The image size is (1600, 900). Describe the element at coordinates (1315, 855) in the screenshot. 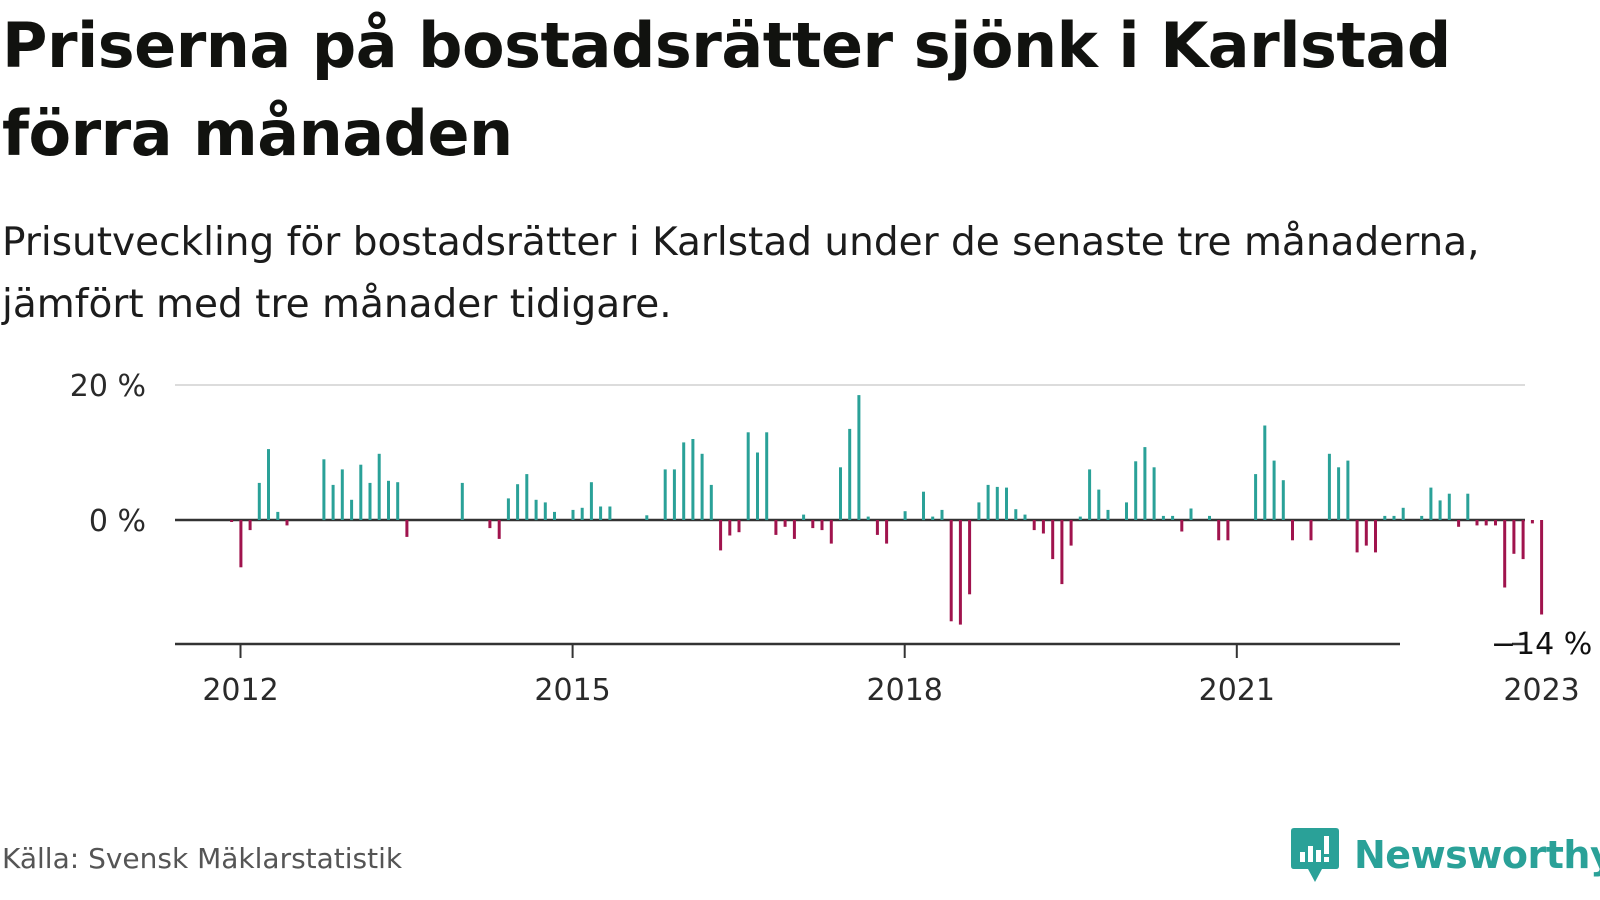

I see `newsworthy-logo-icon` at that location.